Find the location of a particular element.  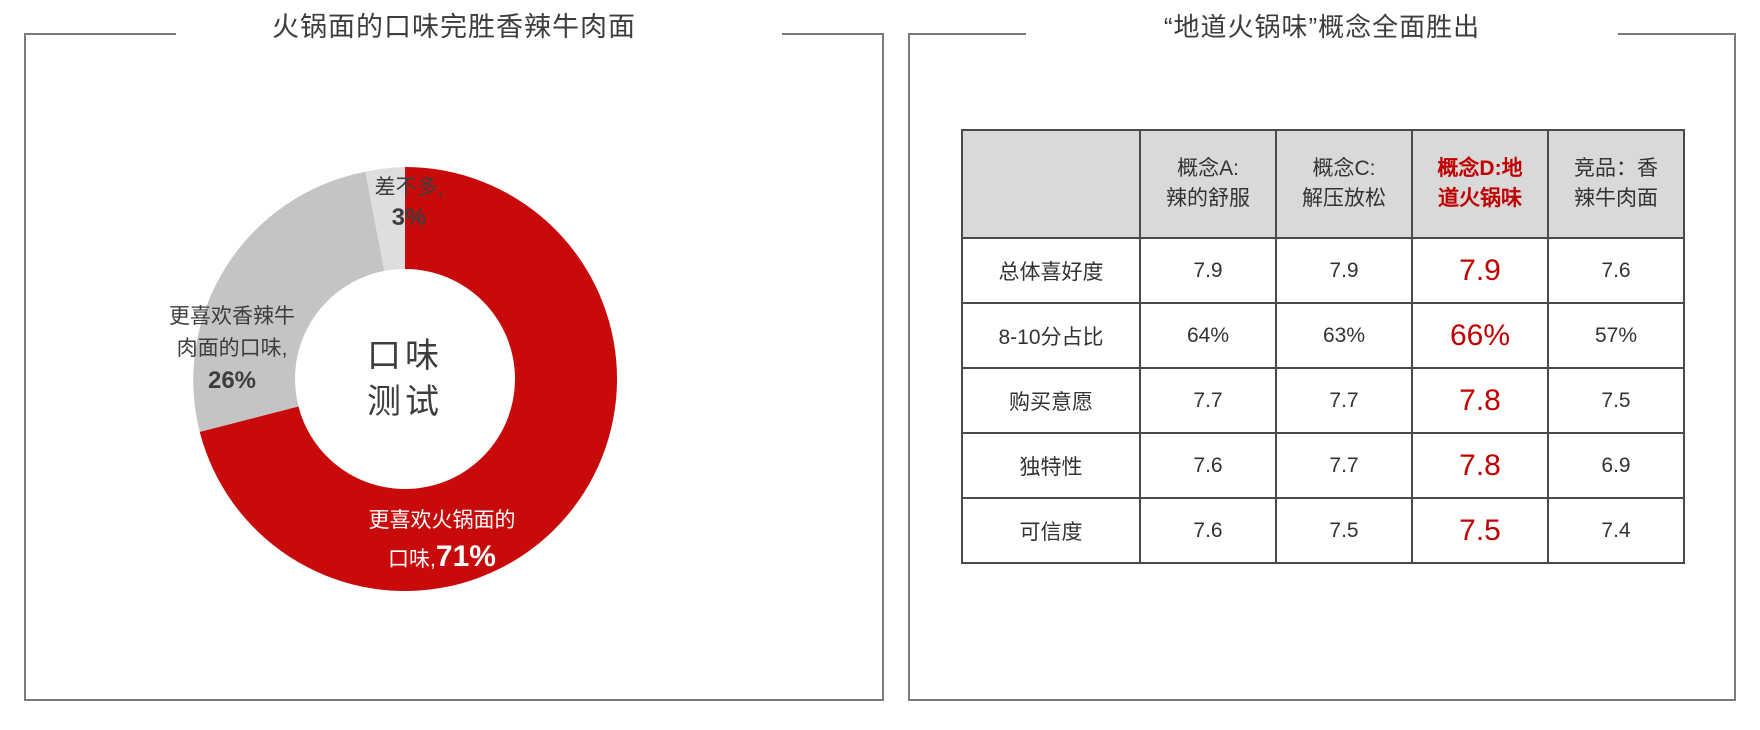

table-row: 独特性 7.6 7.7 7.8 6.9 is located at coordinates (1323, 465).